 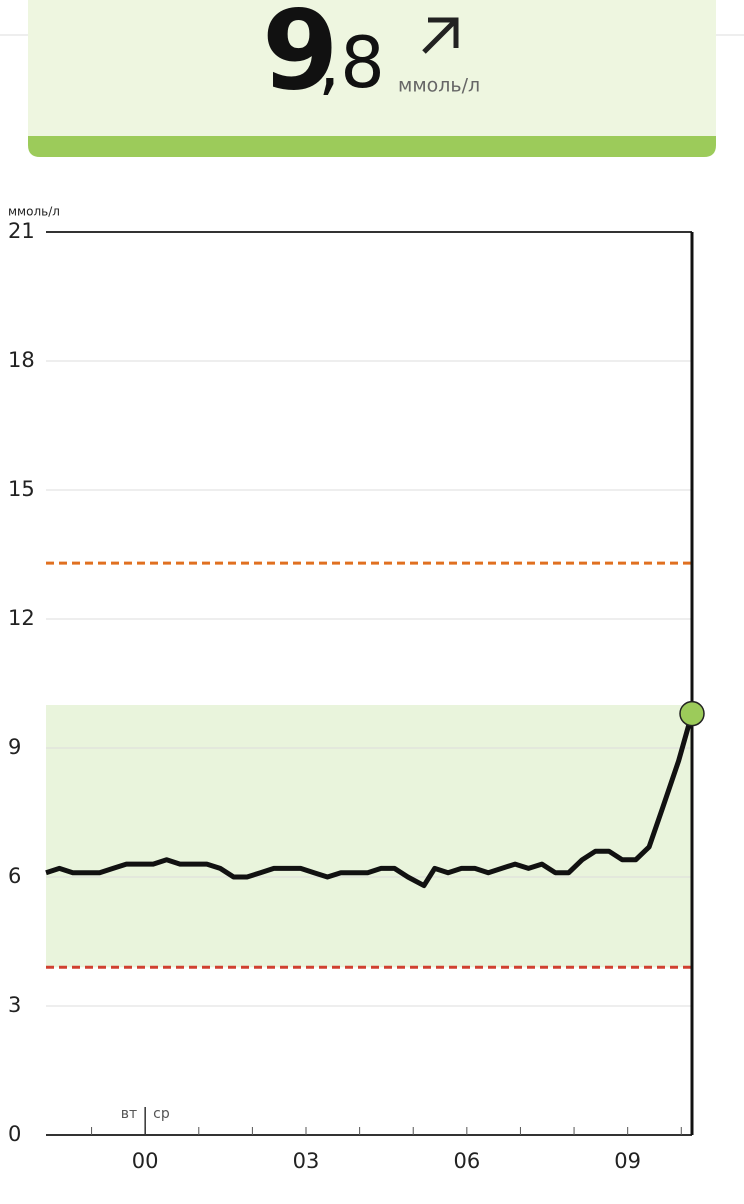 I want to click on y-tick-label: 9, so click(x=14, y=747).